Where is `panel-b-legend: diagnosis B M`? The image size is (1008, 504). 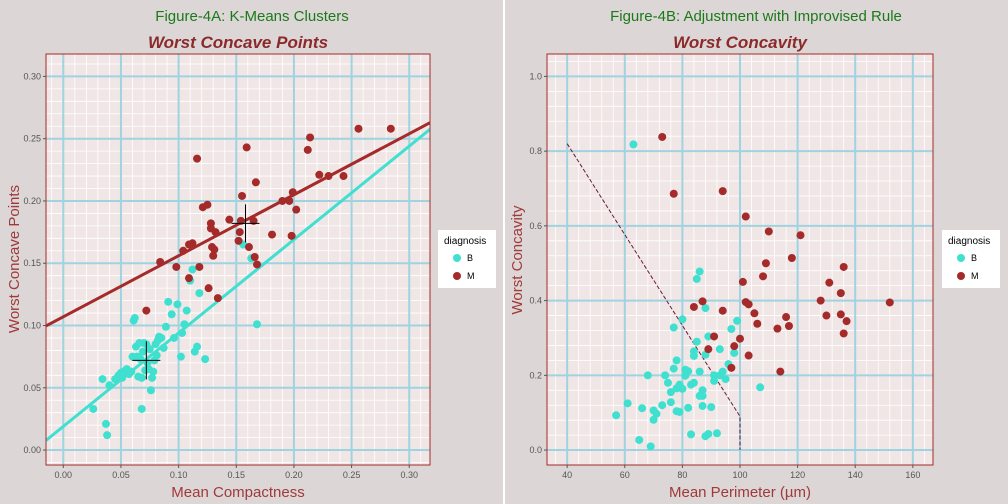
panel-b-legend: diagnosis B M is located at coordinates (971, 259).